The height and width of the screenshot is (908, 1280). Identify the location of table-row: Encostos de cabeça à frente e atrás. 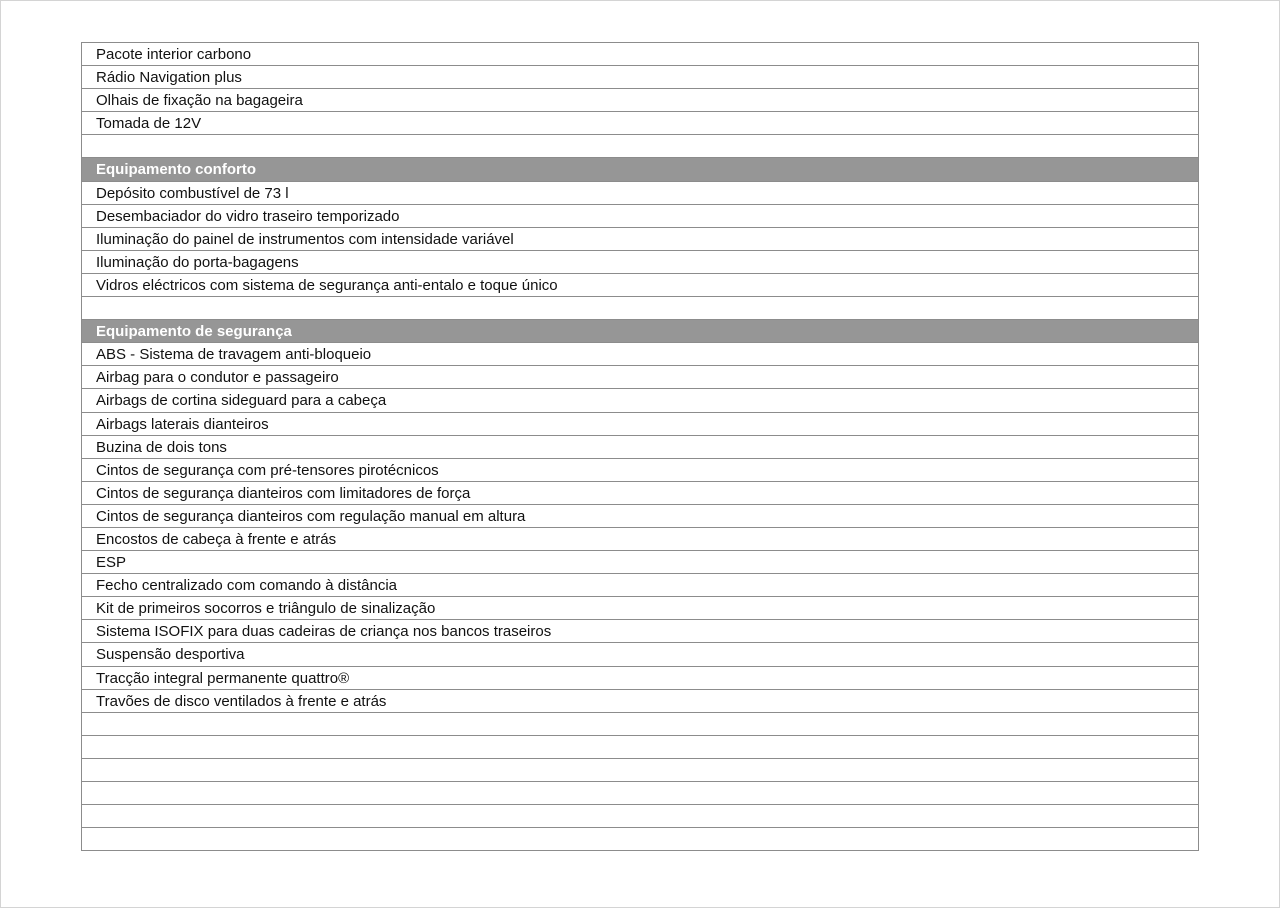
(640, 540).